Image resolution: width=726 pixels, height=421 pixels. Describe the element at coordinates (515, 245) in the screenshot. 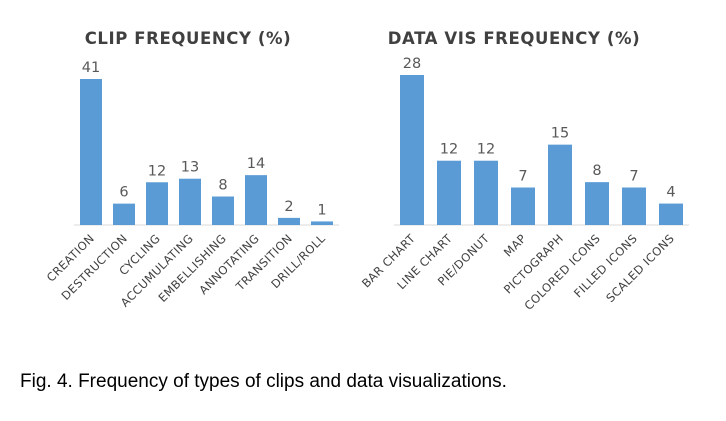

I see `category-label: MAP` at that location.